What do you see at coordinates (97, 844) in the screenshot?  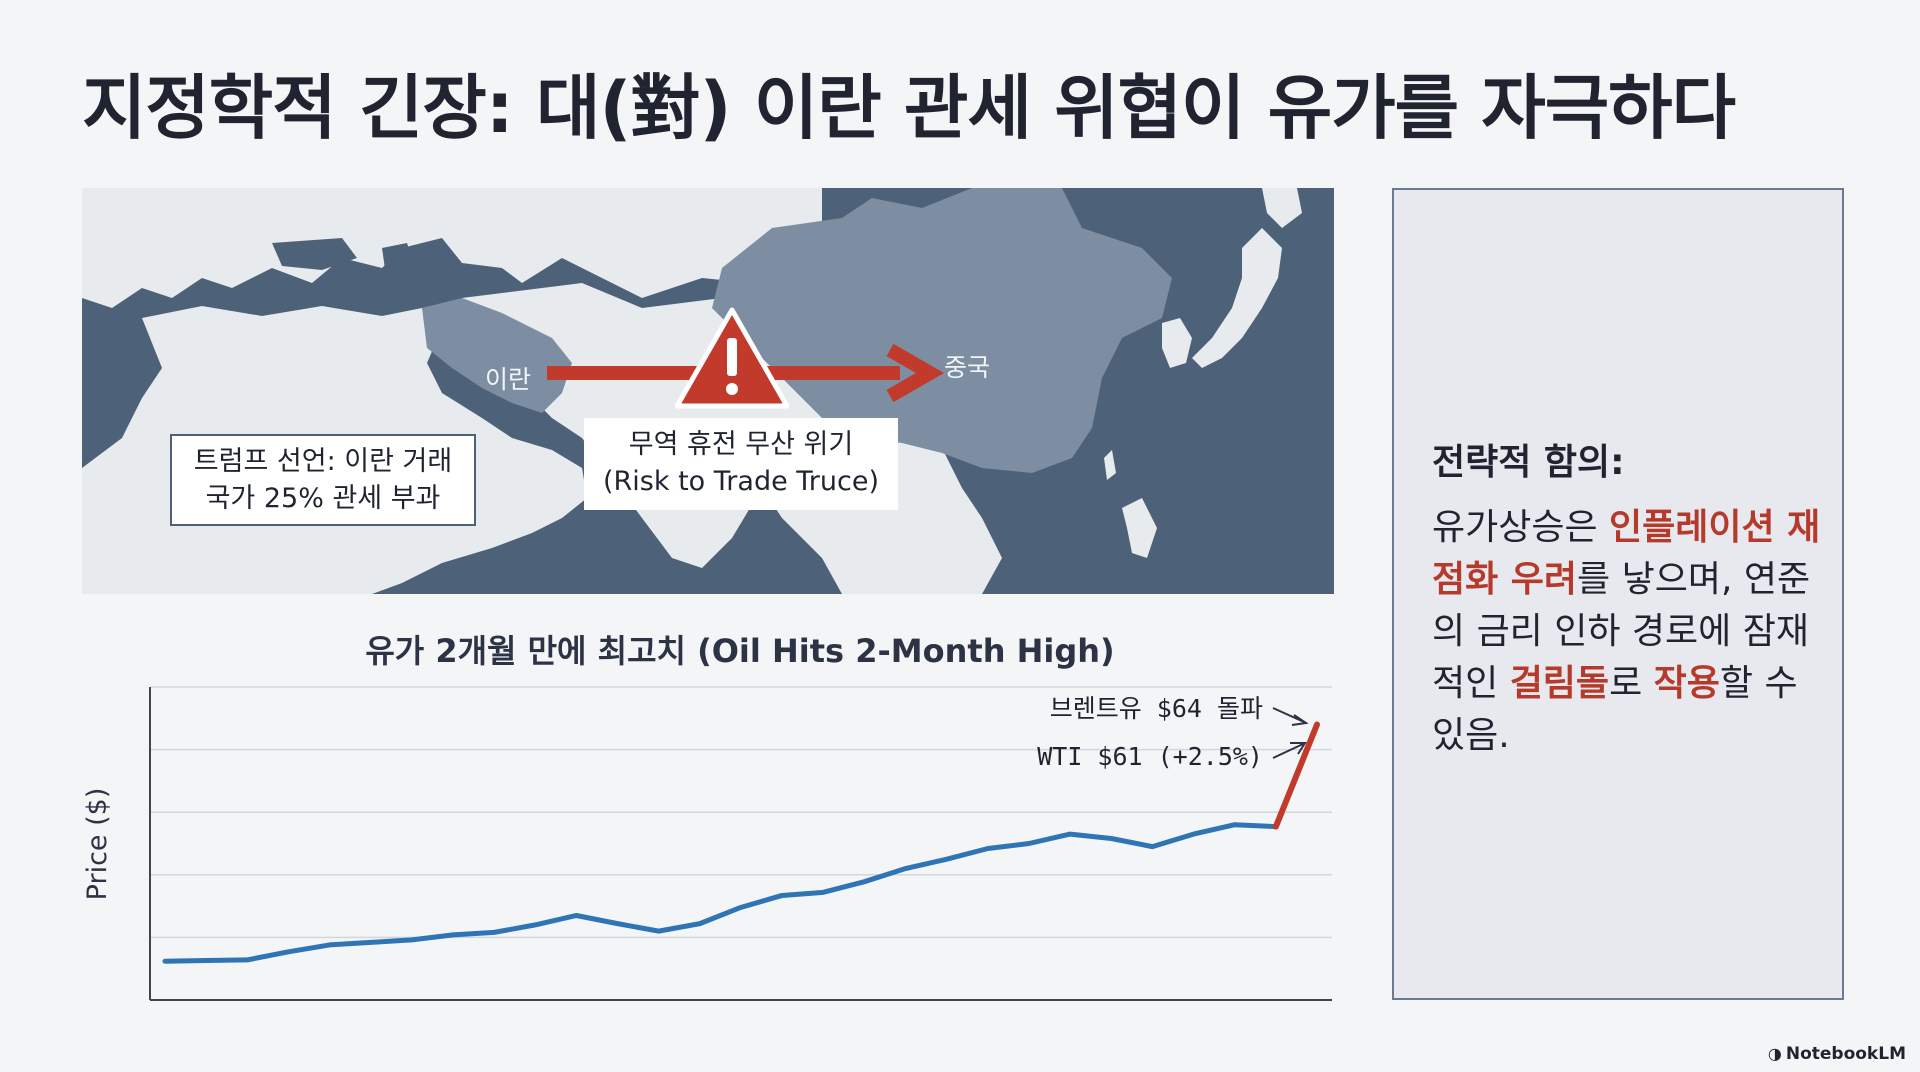 I see `y-axis-label: Price ($)` at bounding box center [97, 844].